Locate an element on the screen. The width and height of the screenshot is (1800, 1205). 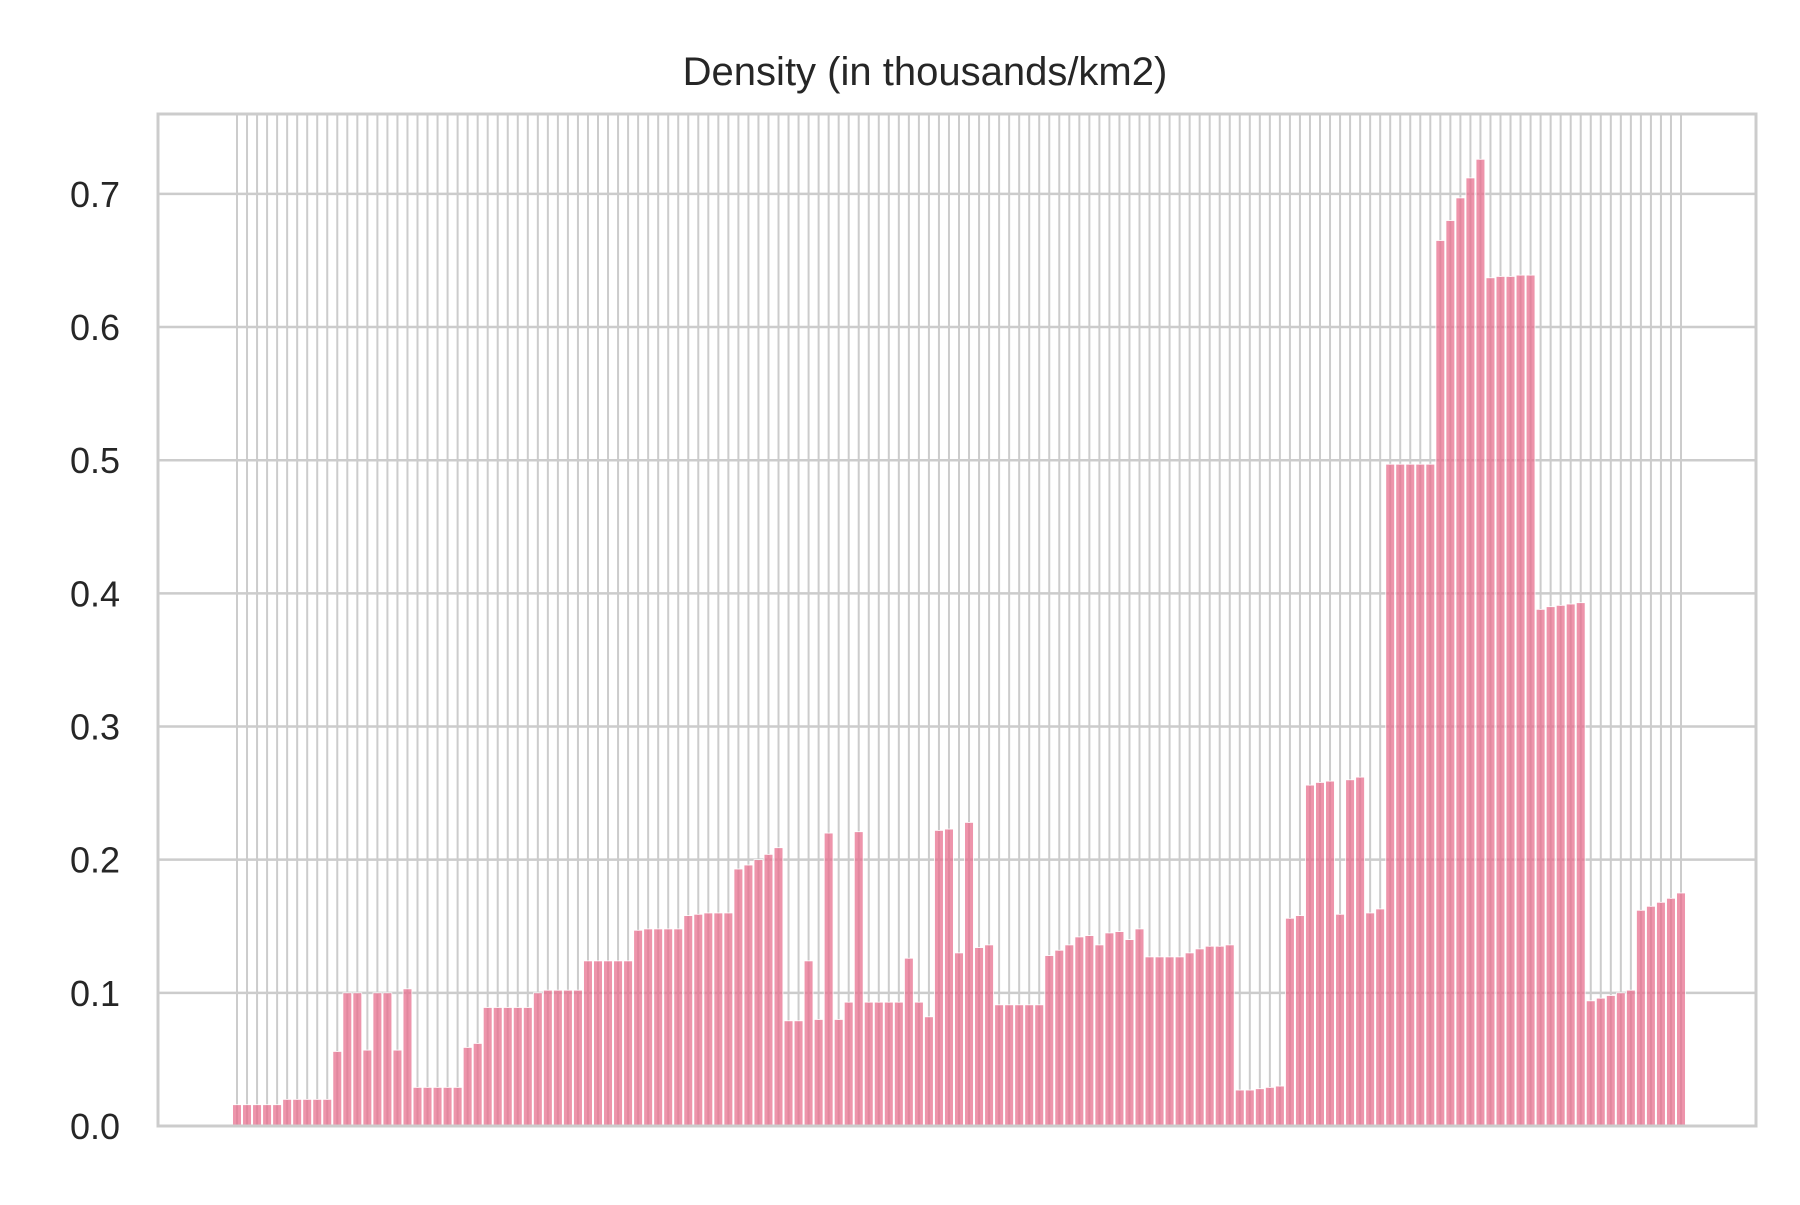
y-tick-label: 0.7 is located at coordinates (95, 194).